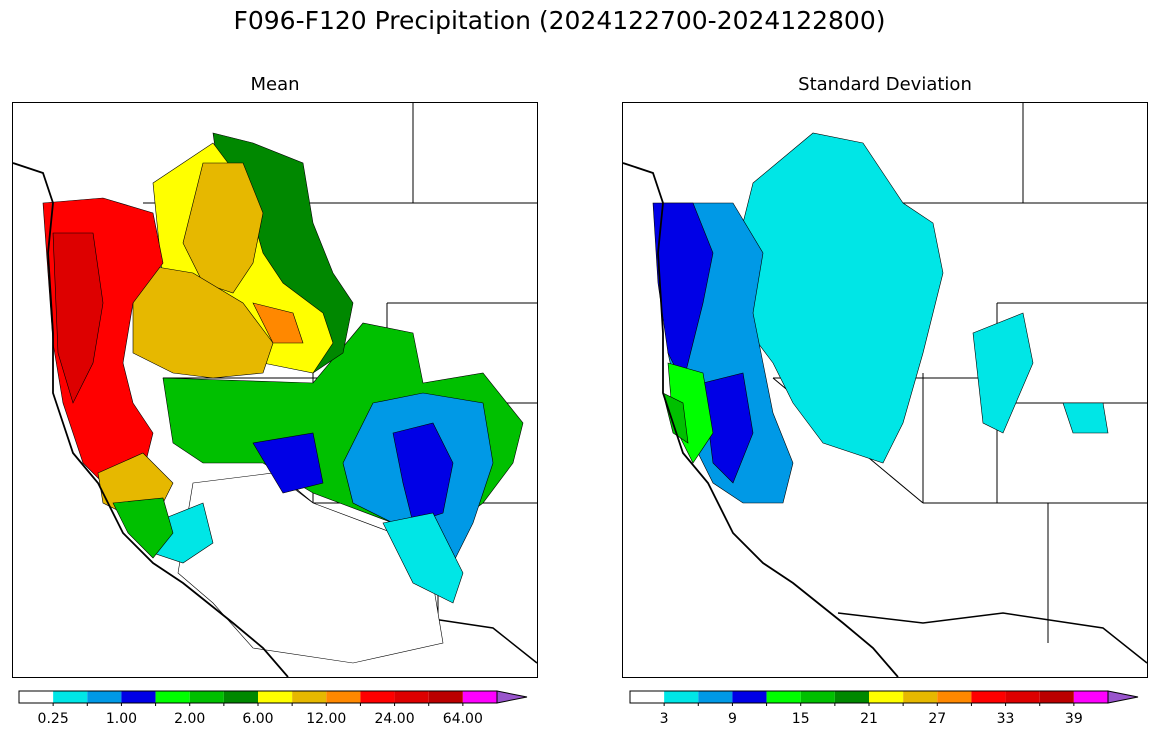  Describe the element at coordinates (121, 719) in the screenshot. I see `colorbar-tick-label: 1.00` at that location.